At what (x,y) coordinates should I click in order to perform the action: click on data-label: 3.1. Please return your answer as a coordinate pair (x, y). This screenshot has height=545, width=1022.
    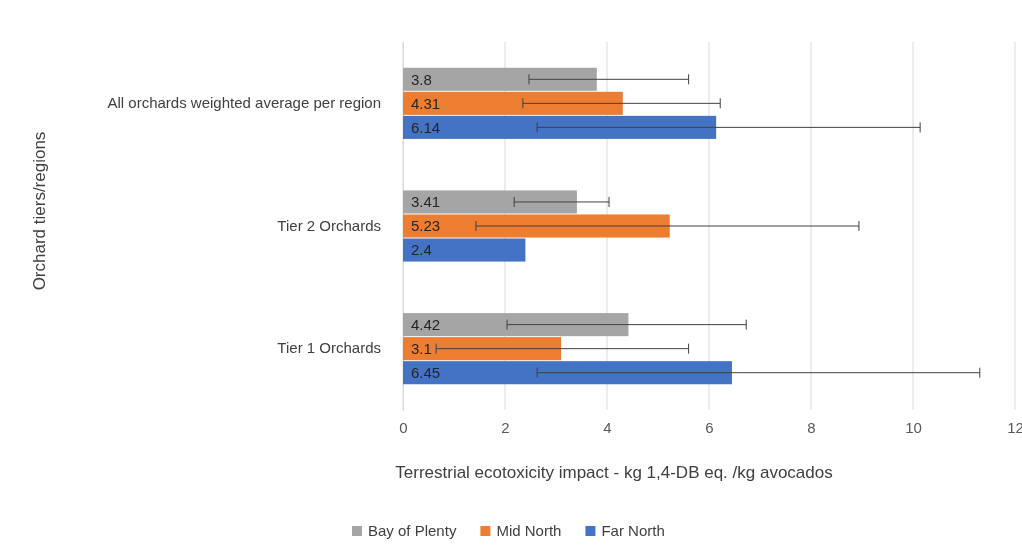
    Looking at the image, I should click on (421, 348).